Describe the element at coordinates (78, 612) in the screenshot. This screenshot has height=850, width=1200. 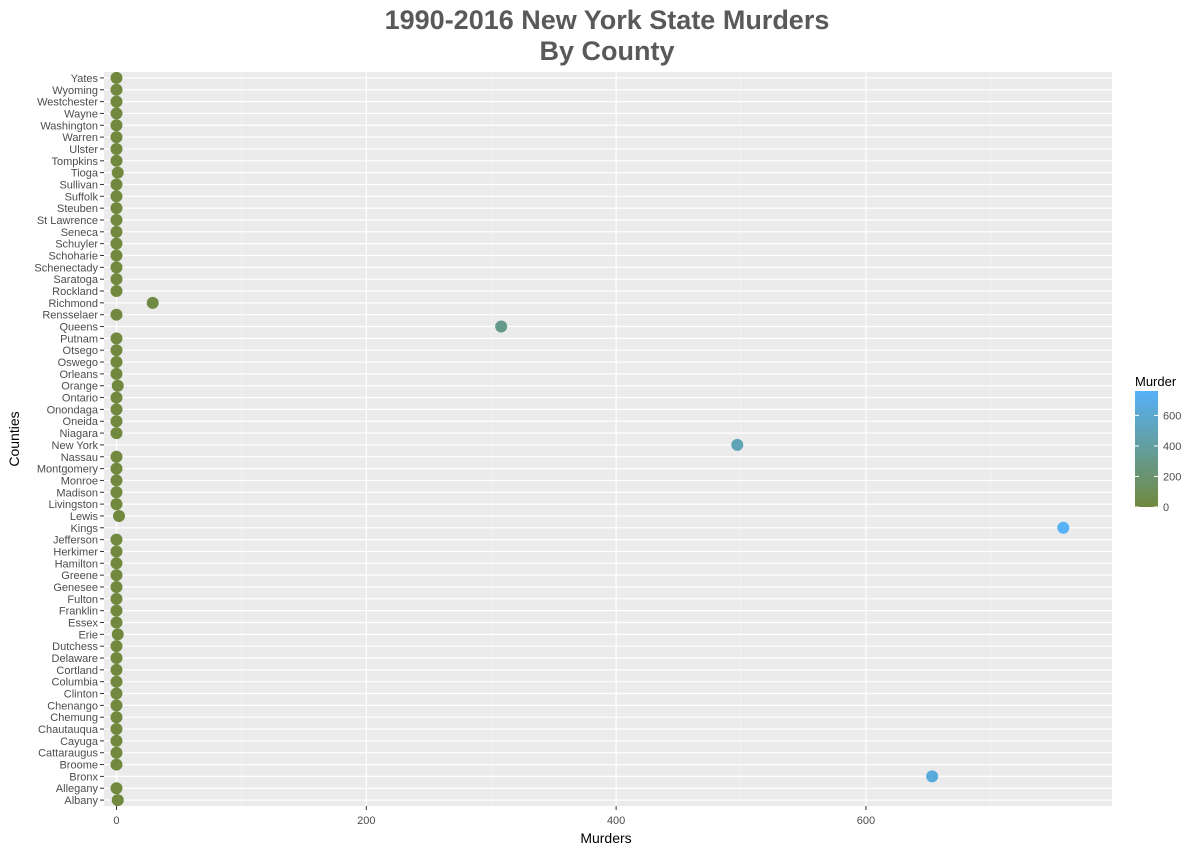
I see `y-tick-label: Franklin` at that location.